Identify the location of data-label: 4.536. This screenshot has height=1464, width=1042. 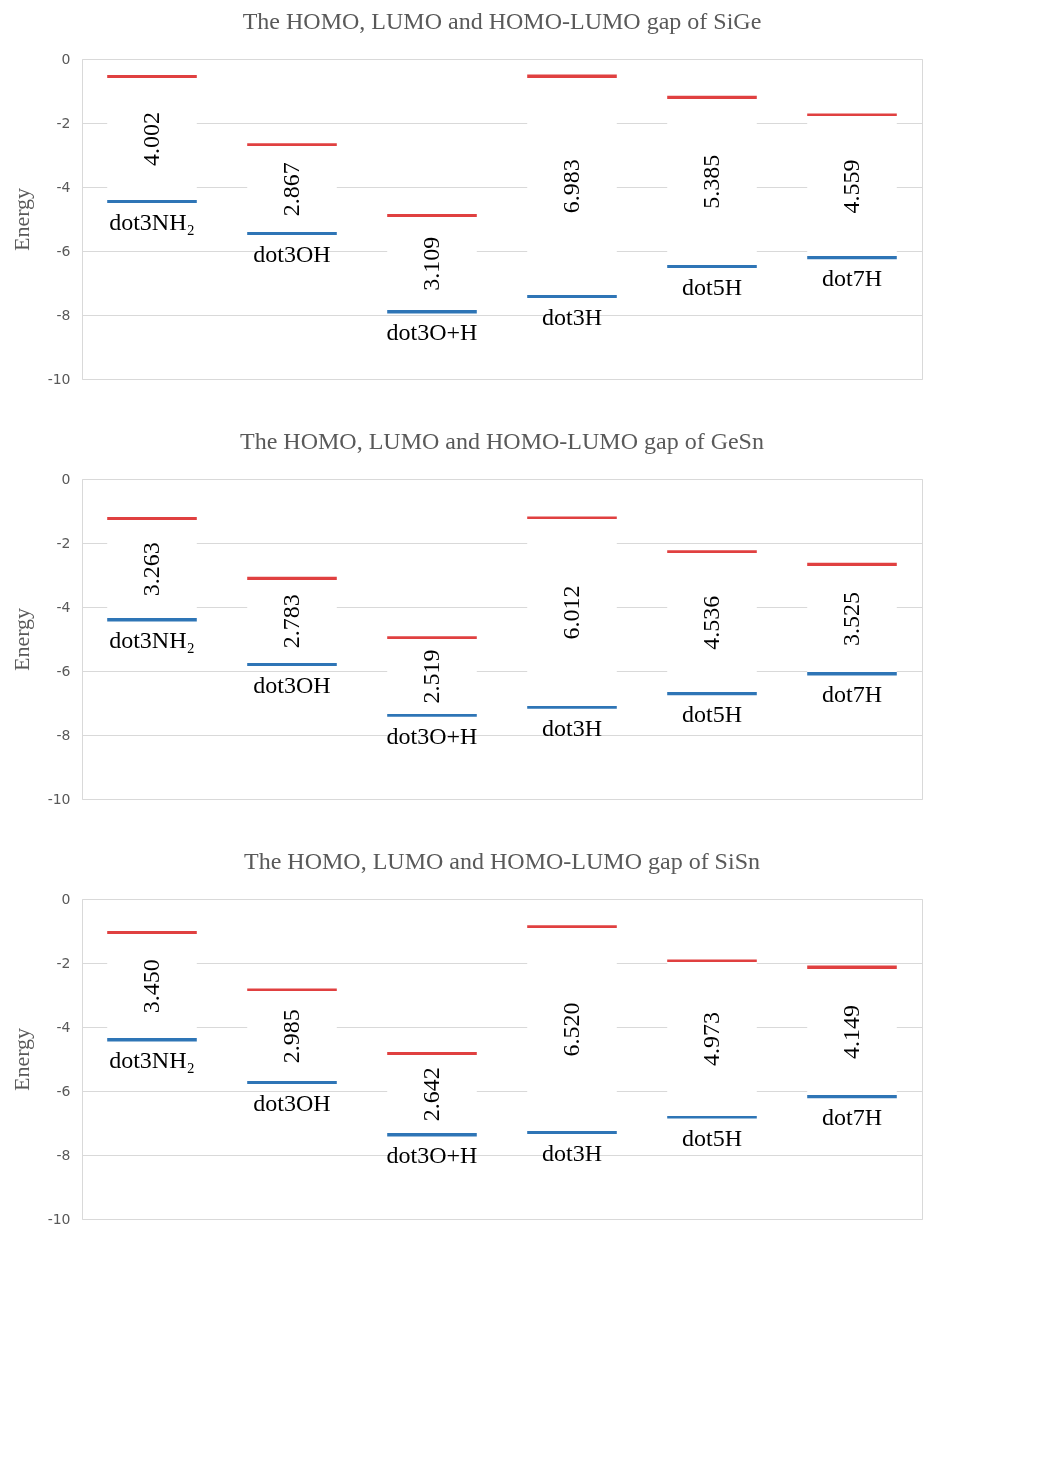
(711, 622).